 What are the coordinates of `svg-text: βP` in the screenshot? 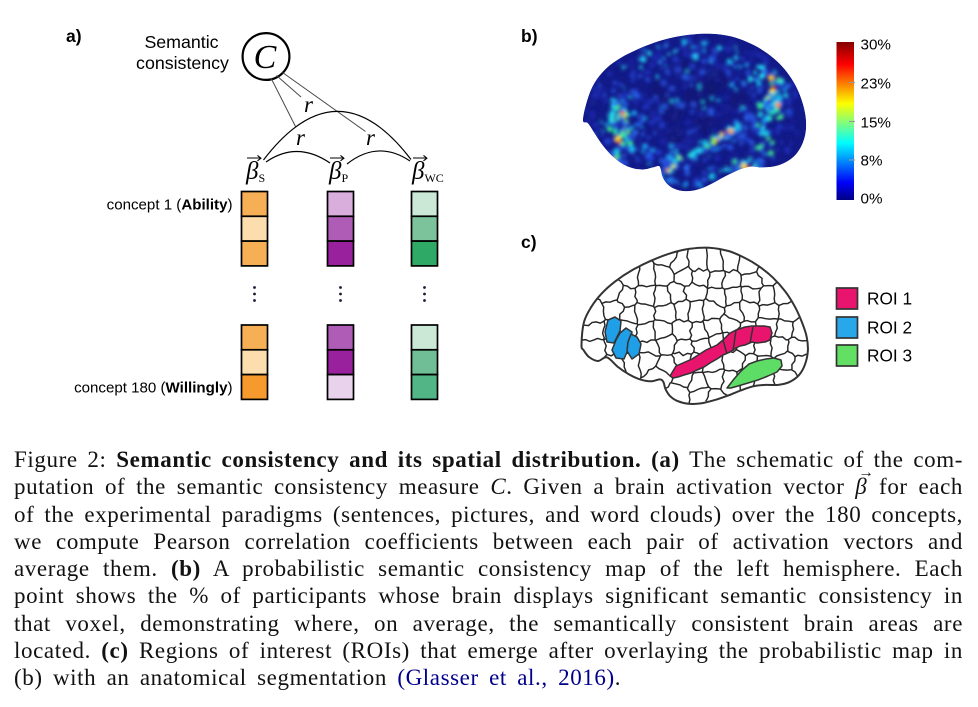 It's located at (338, 171).